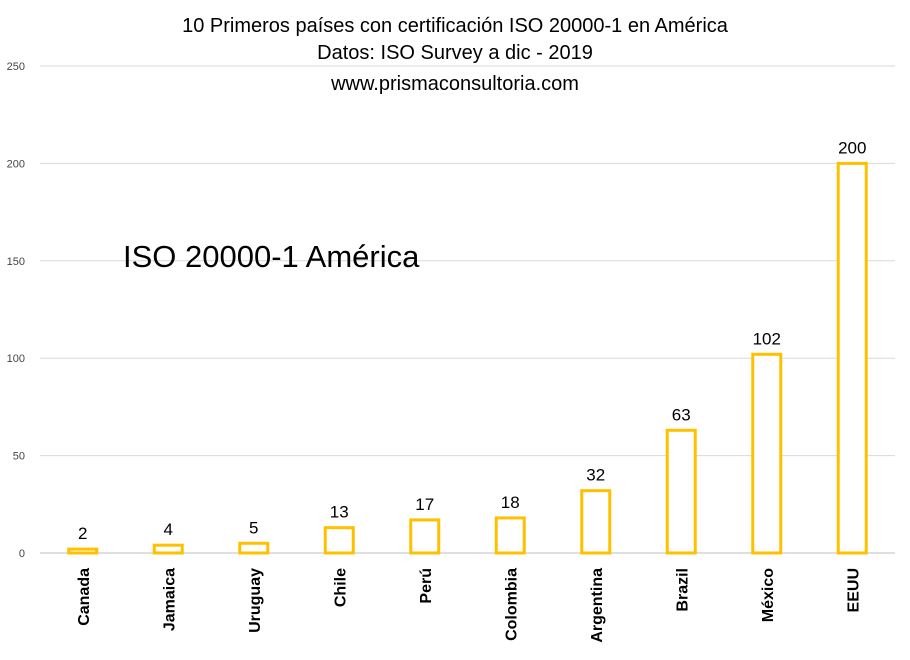 This screenshot has width=910, height=660. What do you see at coordinates (597, 605) in the screenshot?
I see `x-tick-label: Argentina` at bounding box center [597, 605].